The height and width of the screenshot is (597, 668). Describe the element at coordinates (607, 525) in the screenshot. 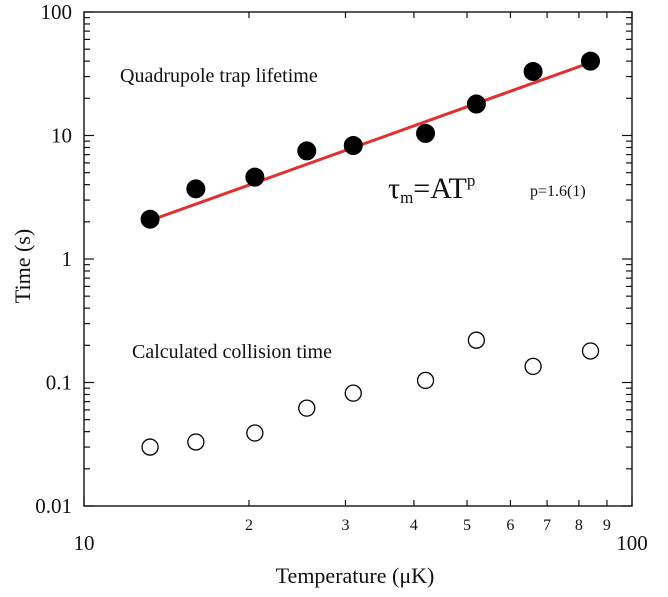

I see `x-minor-tick-label: 9` at that location.